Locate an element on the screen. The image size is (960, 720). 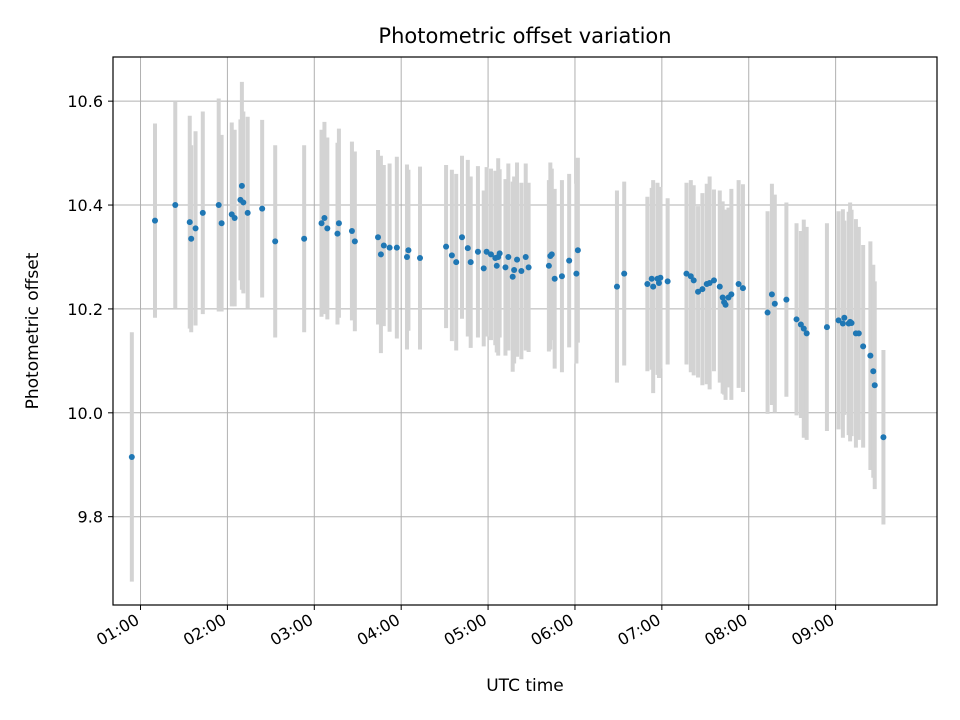
x-tick-label: 04:00 is located at coordinates (378, 630).